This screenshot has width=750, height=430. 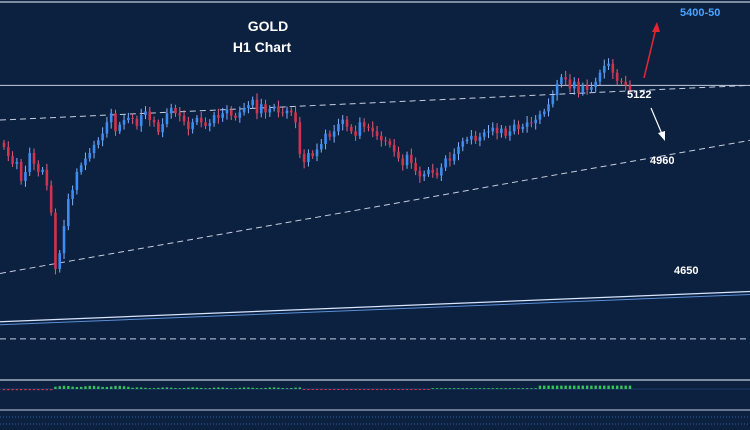 What do you see at coordinates (375, 310) in the screenshot?
I see `support-4650-shadow-line` at bounding box center [375, 310].